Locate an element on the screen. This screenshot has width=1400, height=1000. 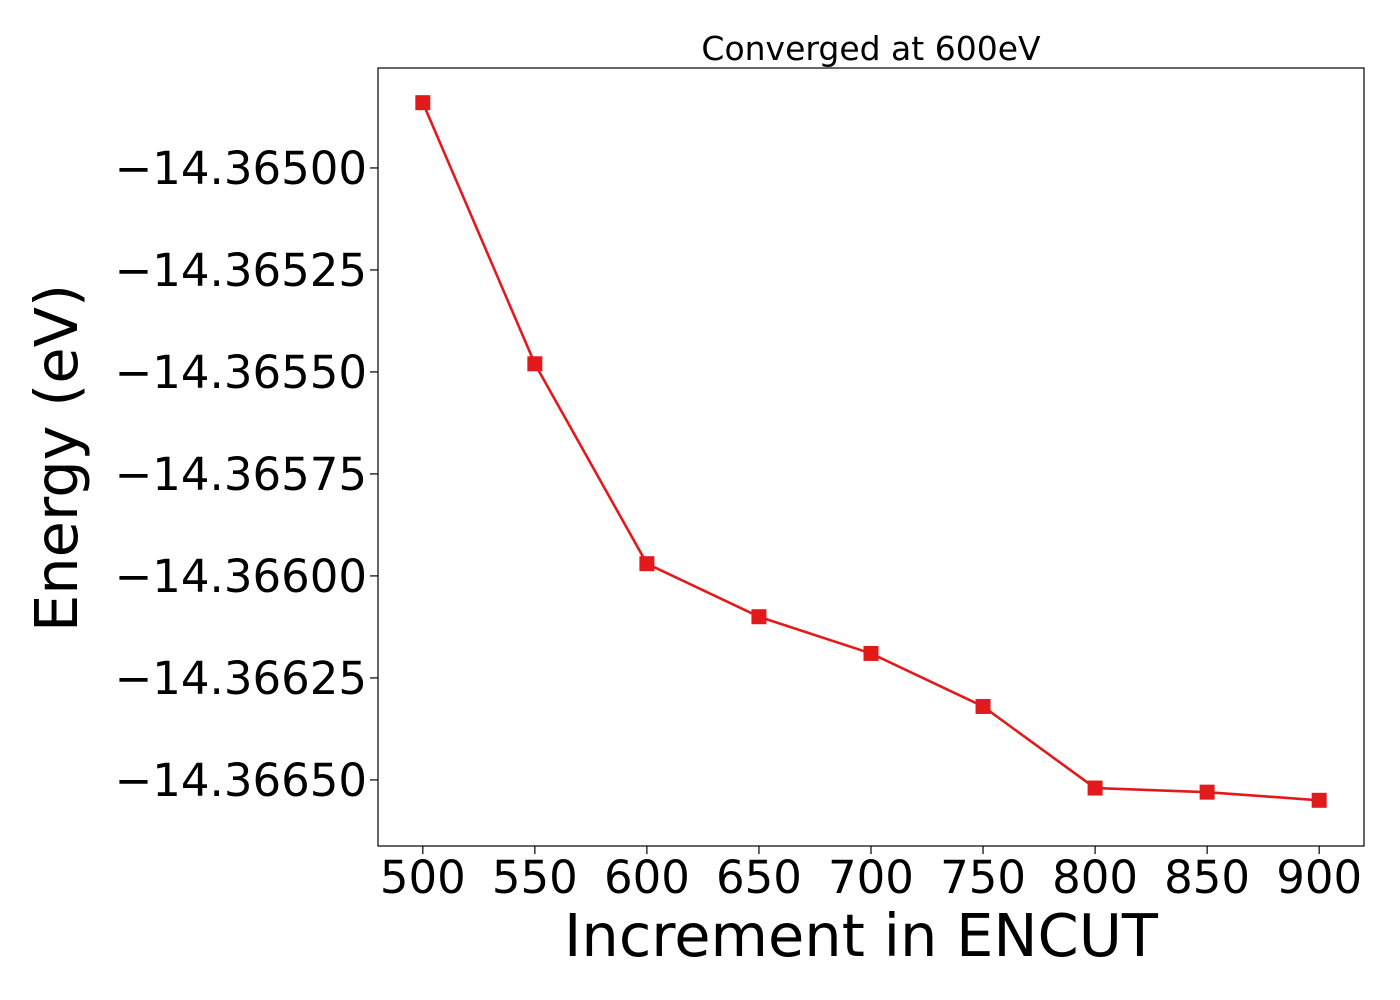
y-tick-label: −14.36575 is located at coordinates (241, 474).